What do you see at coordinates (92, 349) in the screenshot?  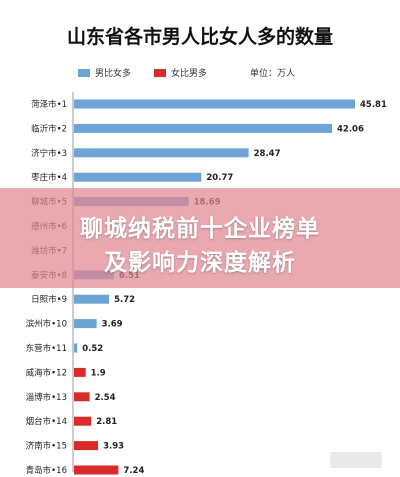 I see `value-label: 0.52` at bounding box center [92, 349].